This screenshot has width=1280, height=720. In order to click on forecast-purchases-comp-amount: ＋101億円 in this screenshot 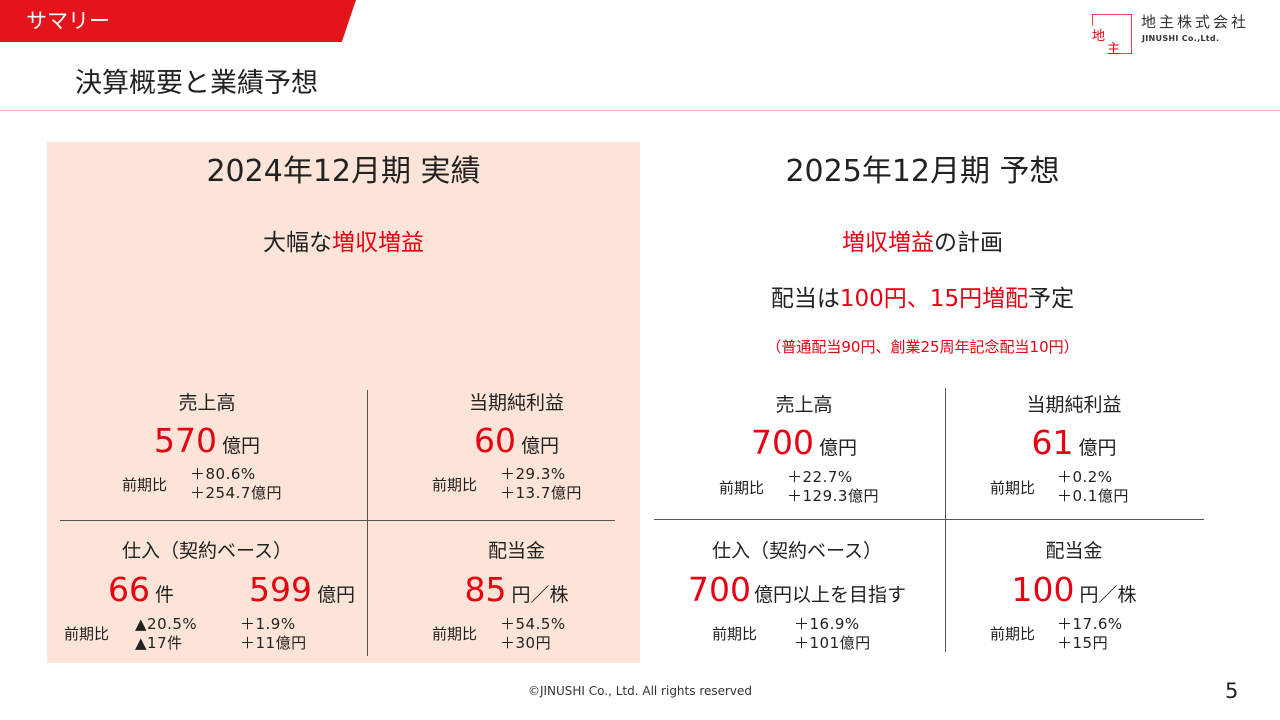, I will do `click(832, 643)`.